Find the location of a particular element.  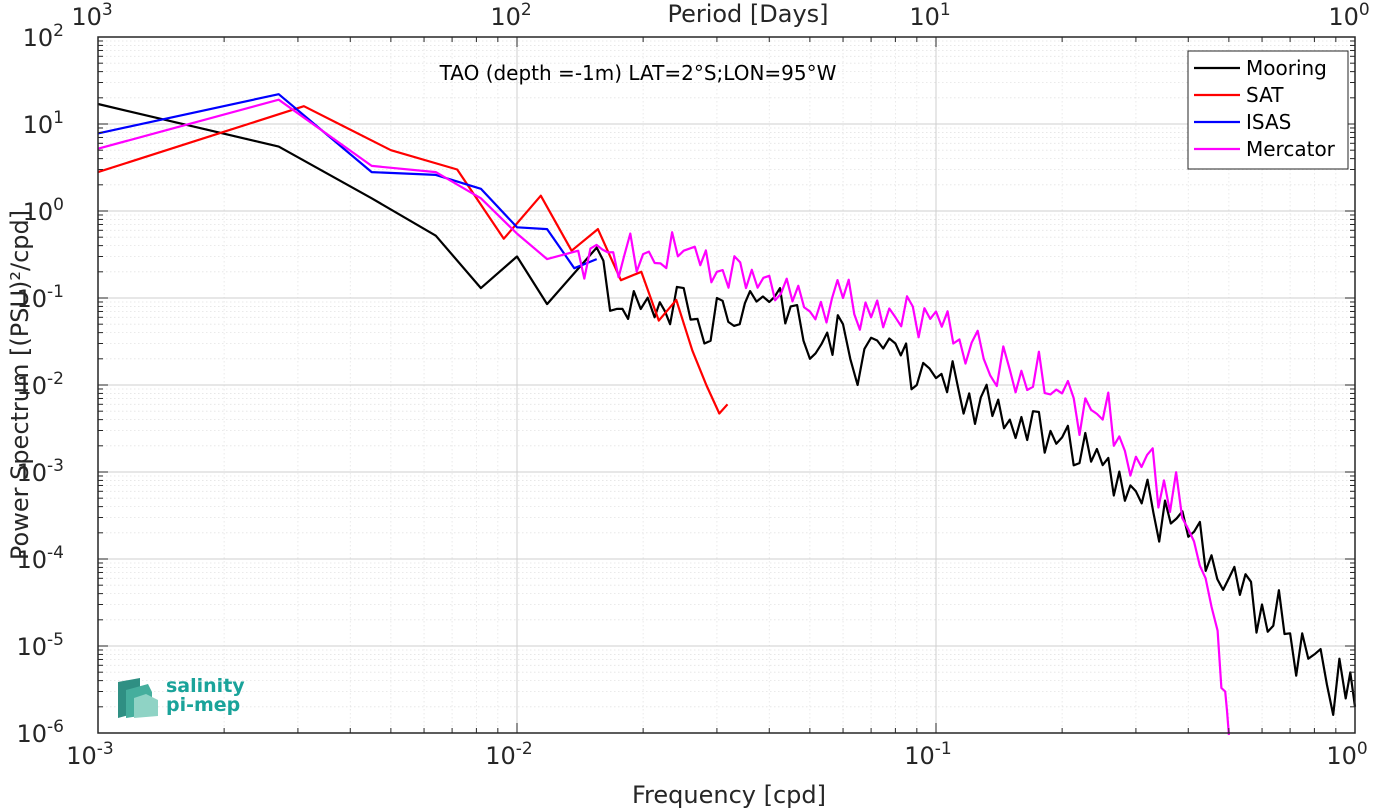

salinity-pi-mep-logo: salinity pi-mep is located at coordinates (181, 696).